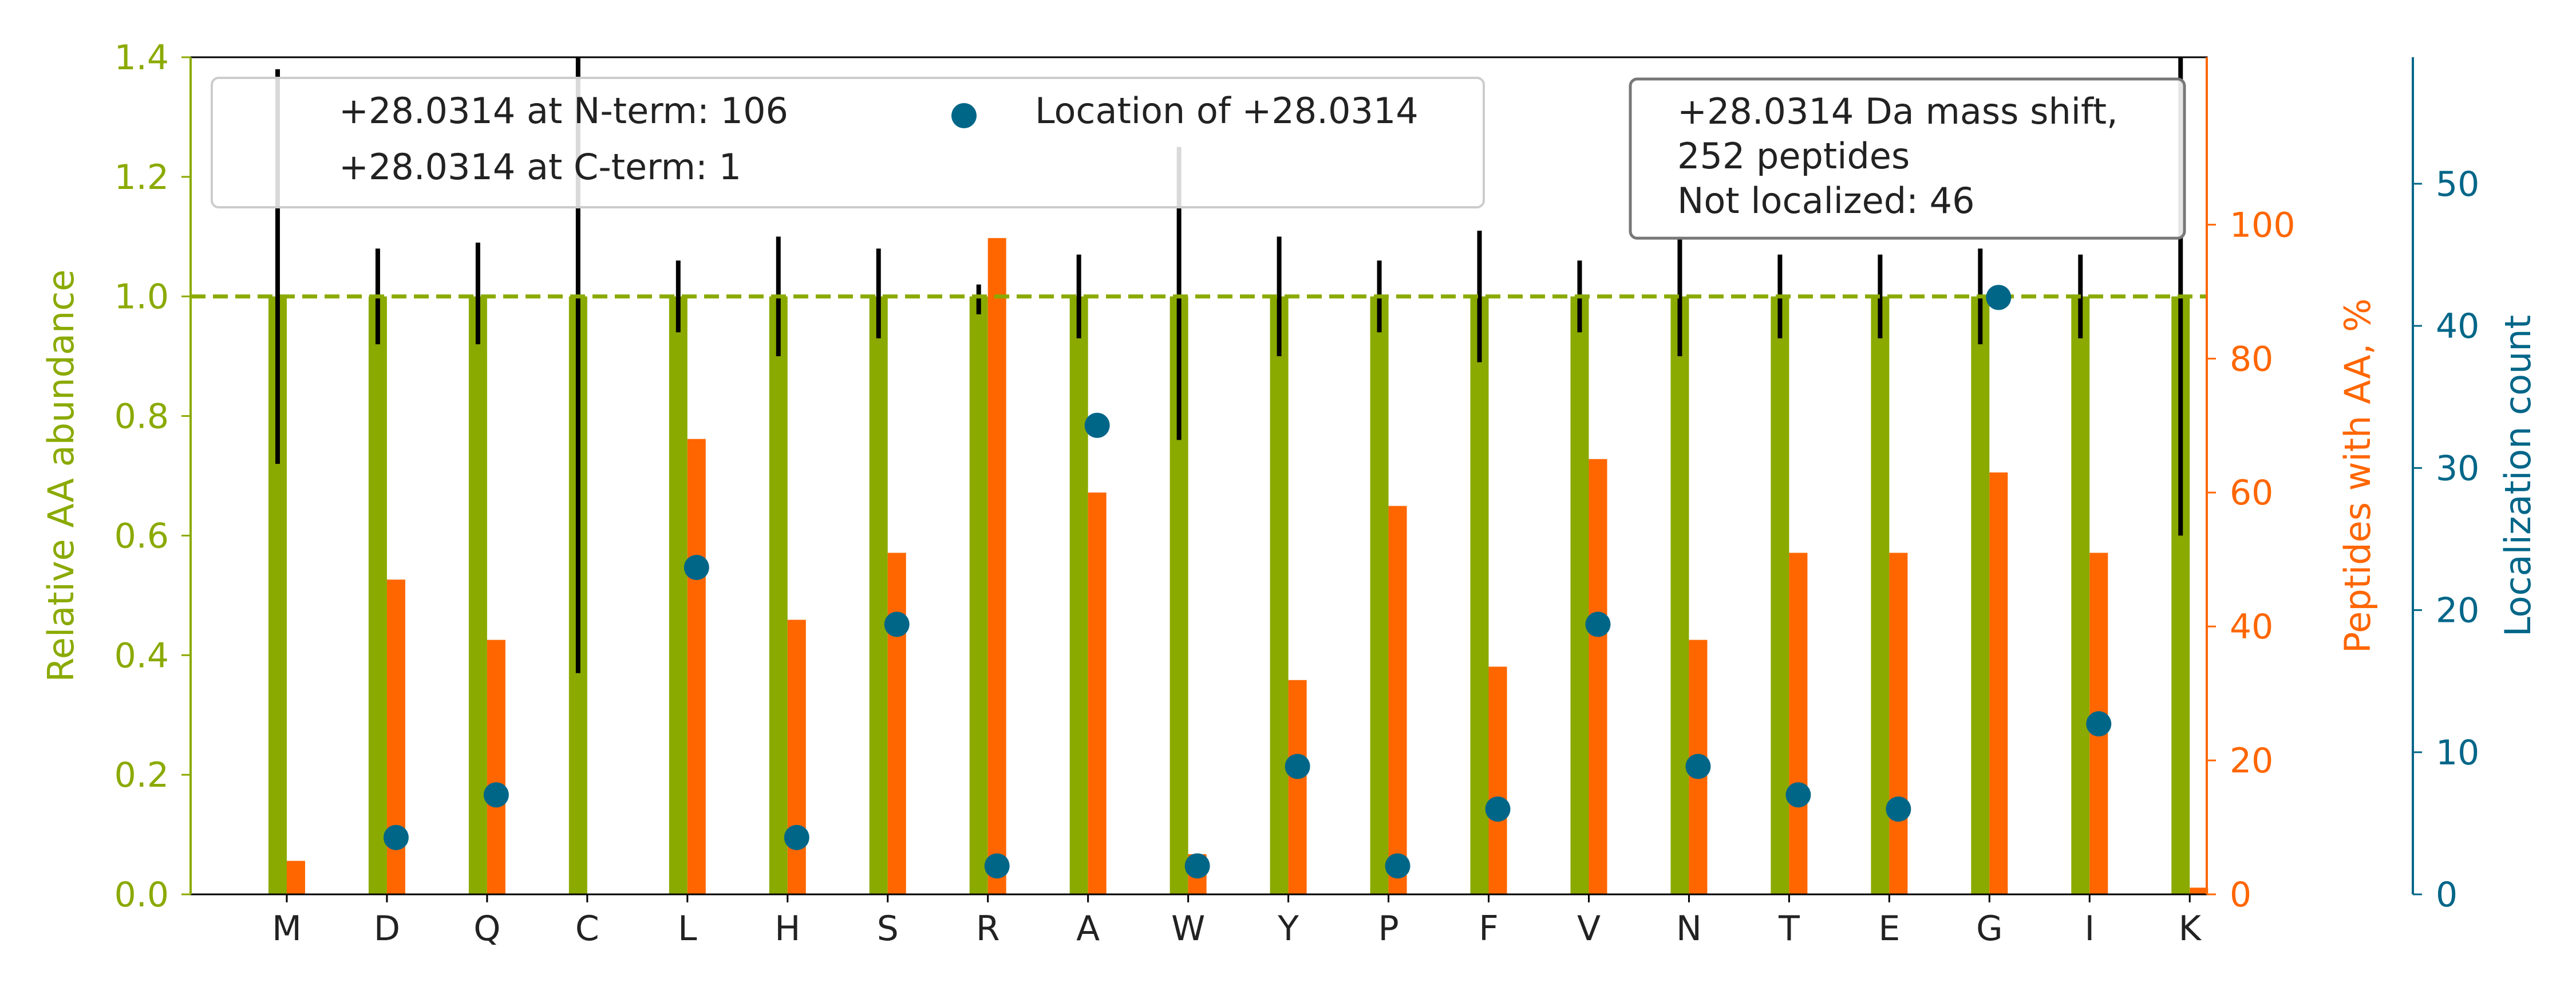 This screenshot has height=1002, width=2576. I want to click on info-box-line: 252 peptides, so click(1793, 156).